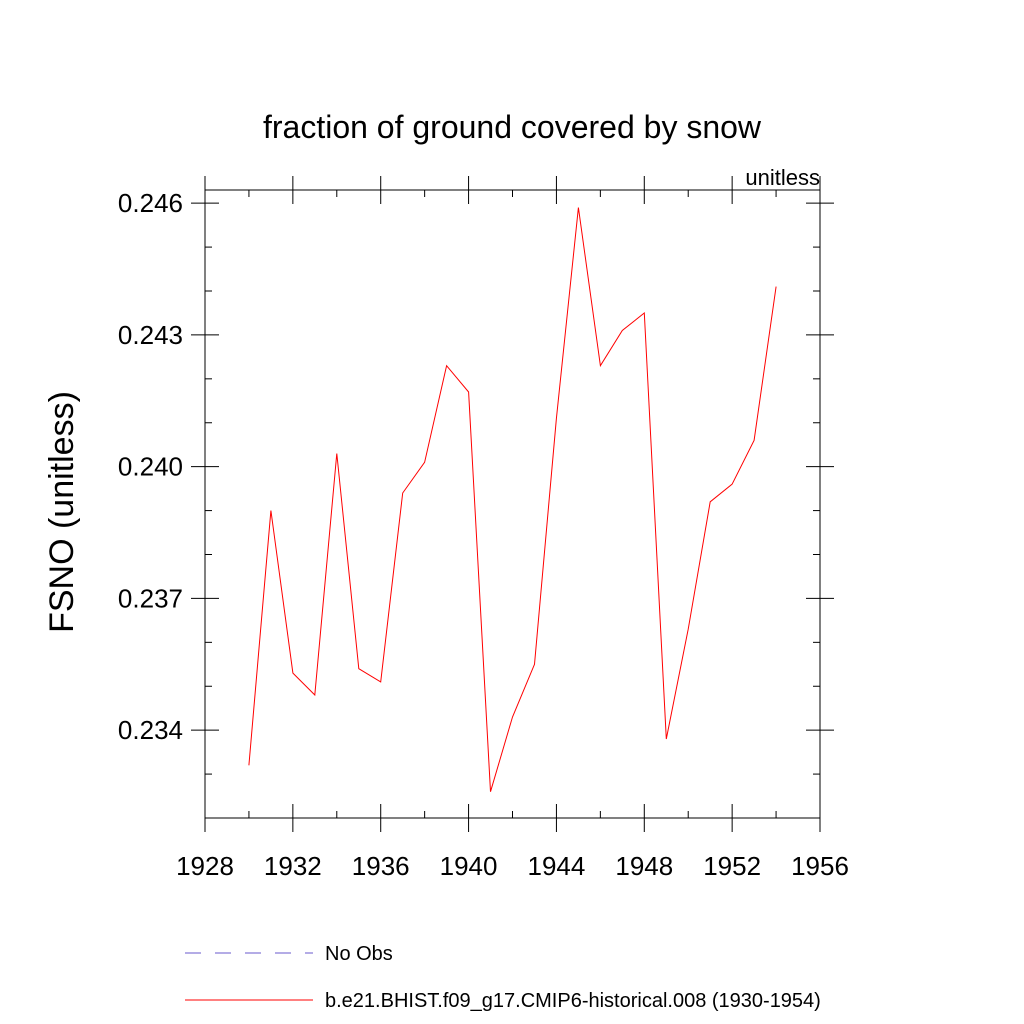 The width and height of the screenshot is (1024, 1024). Describe the element at coordinates (381, 866) in the screenshot. I see `x-tick-label: 1936` at that location.